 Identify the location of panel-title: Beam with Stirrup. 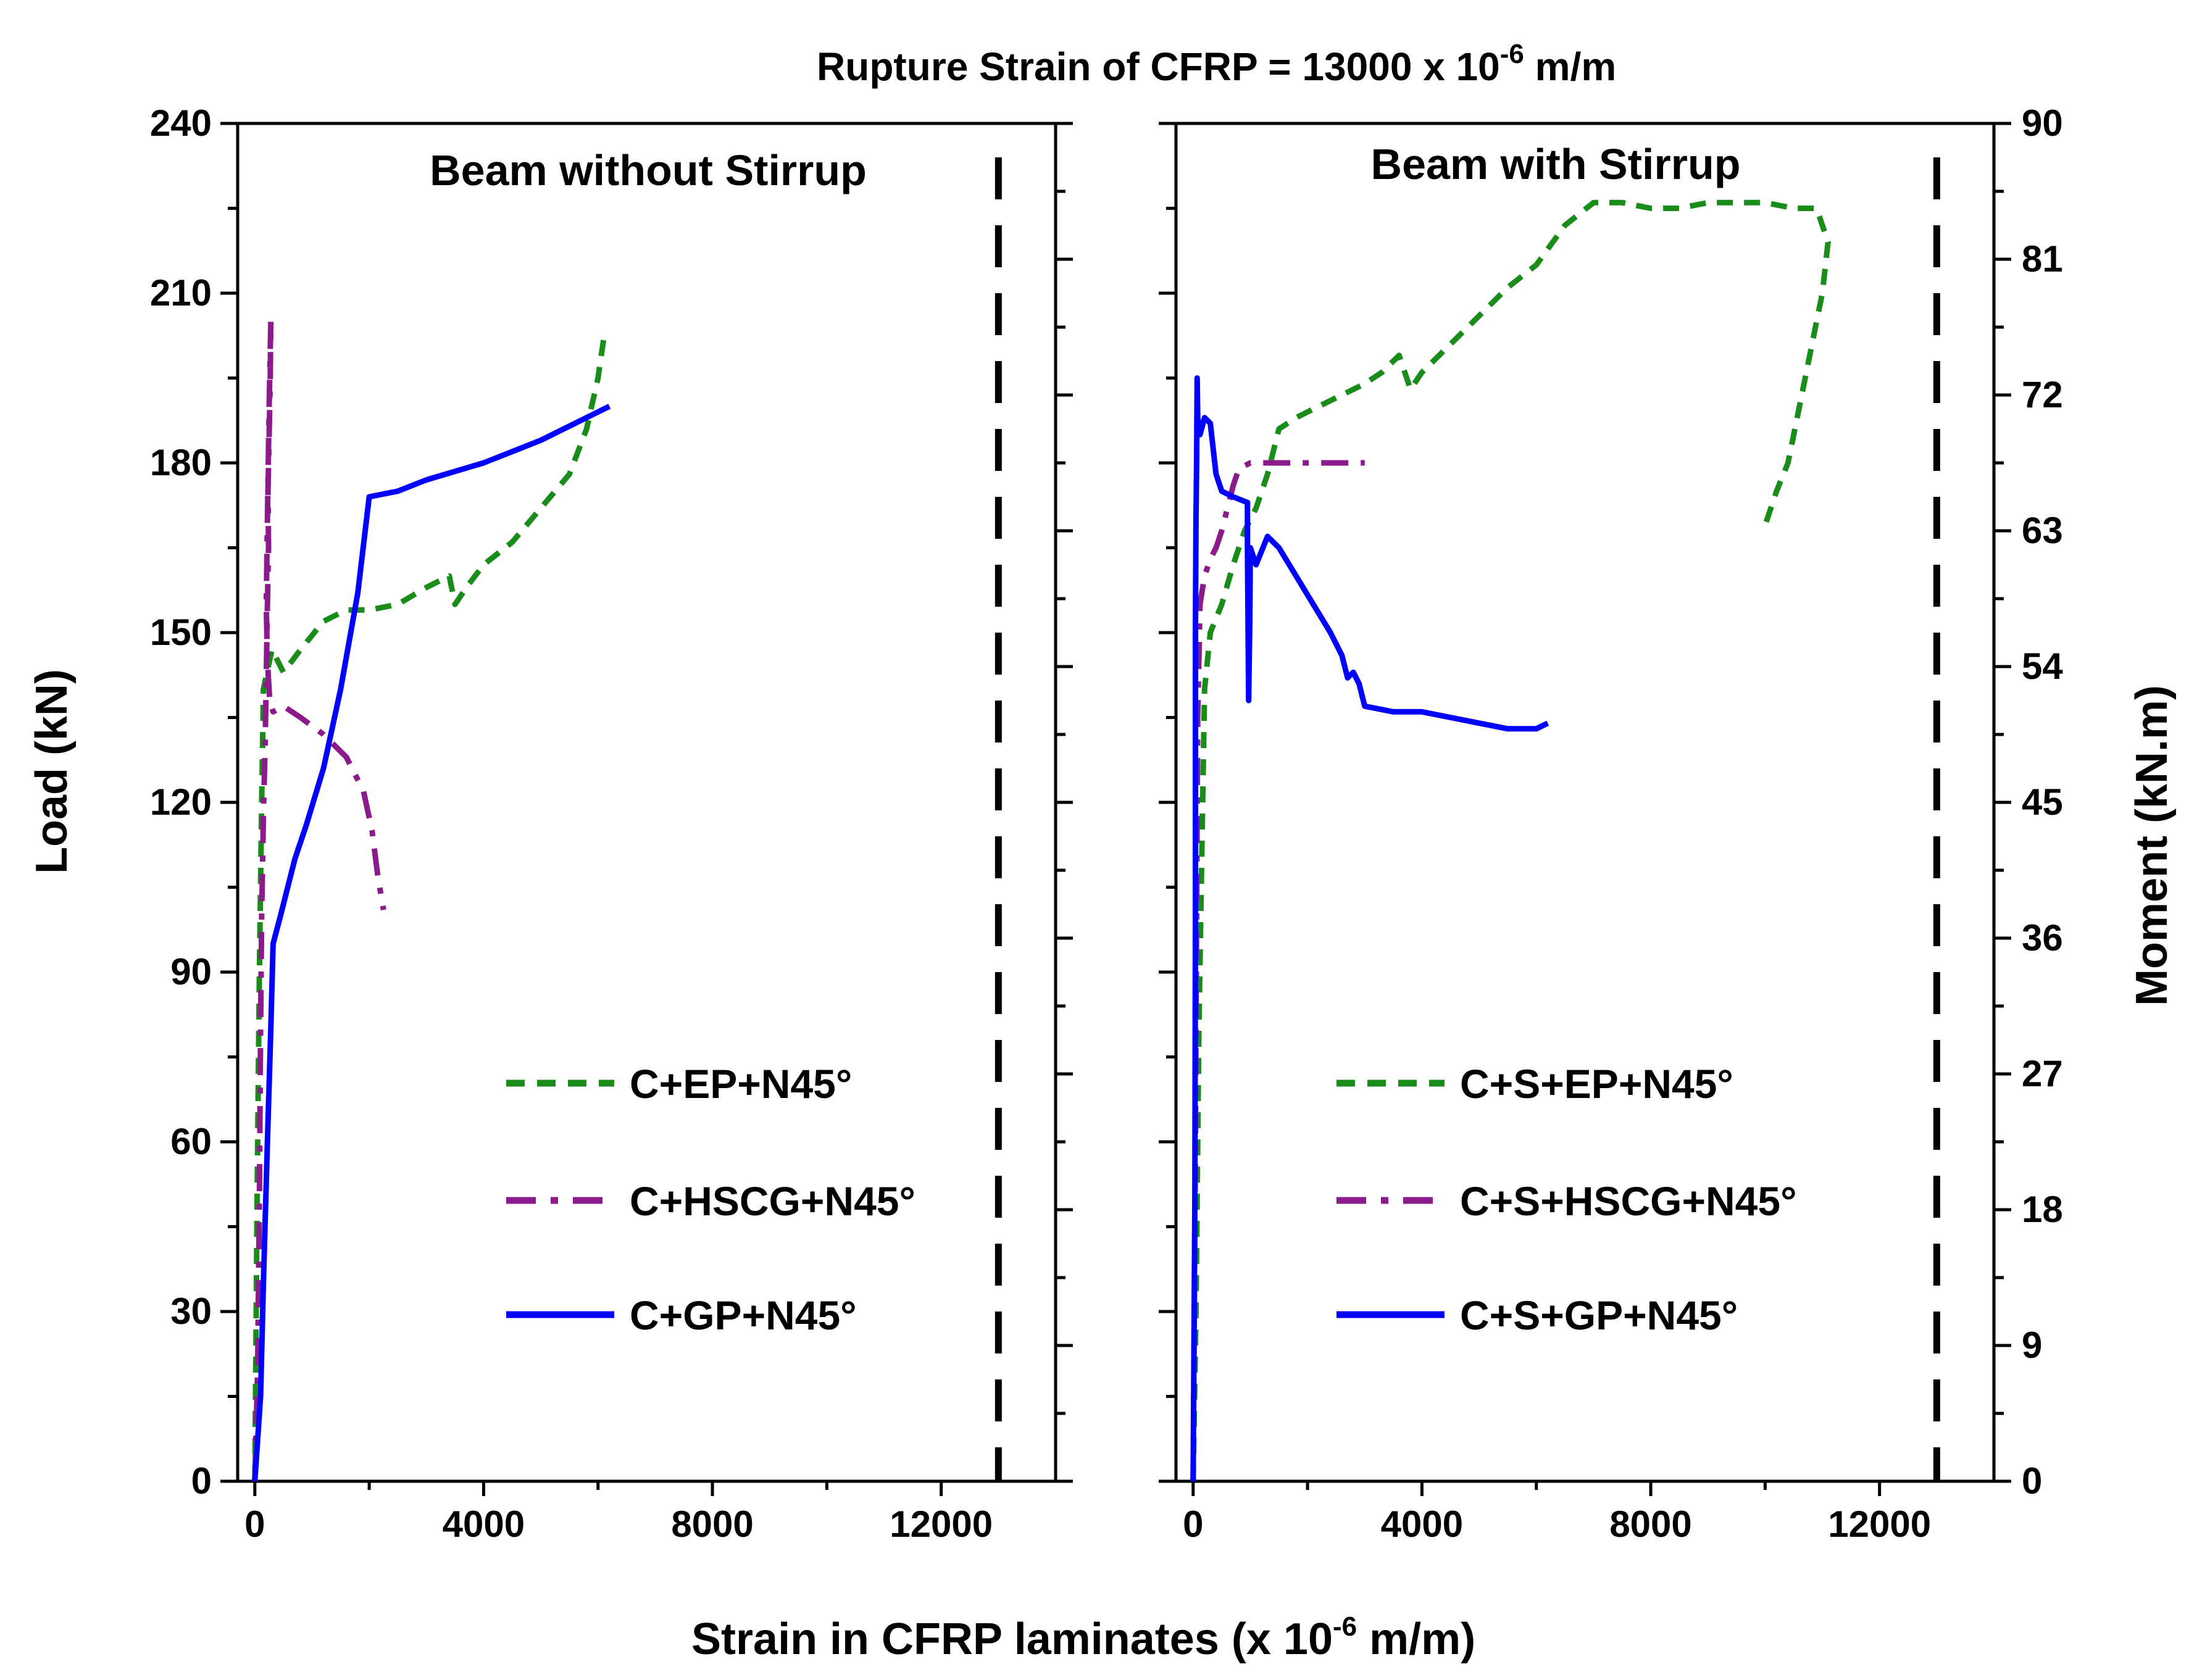
(1556, 164).